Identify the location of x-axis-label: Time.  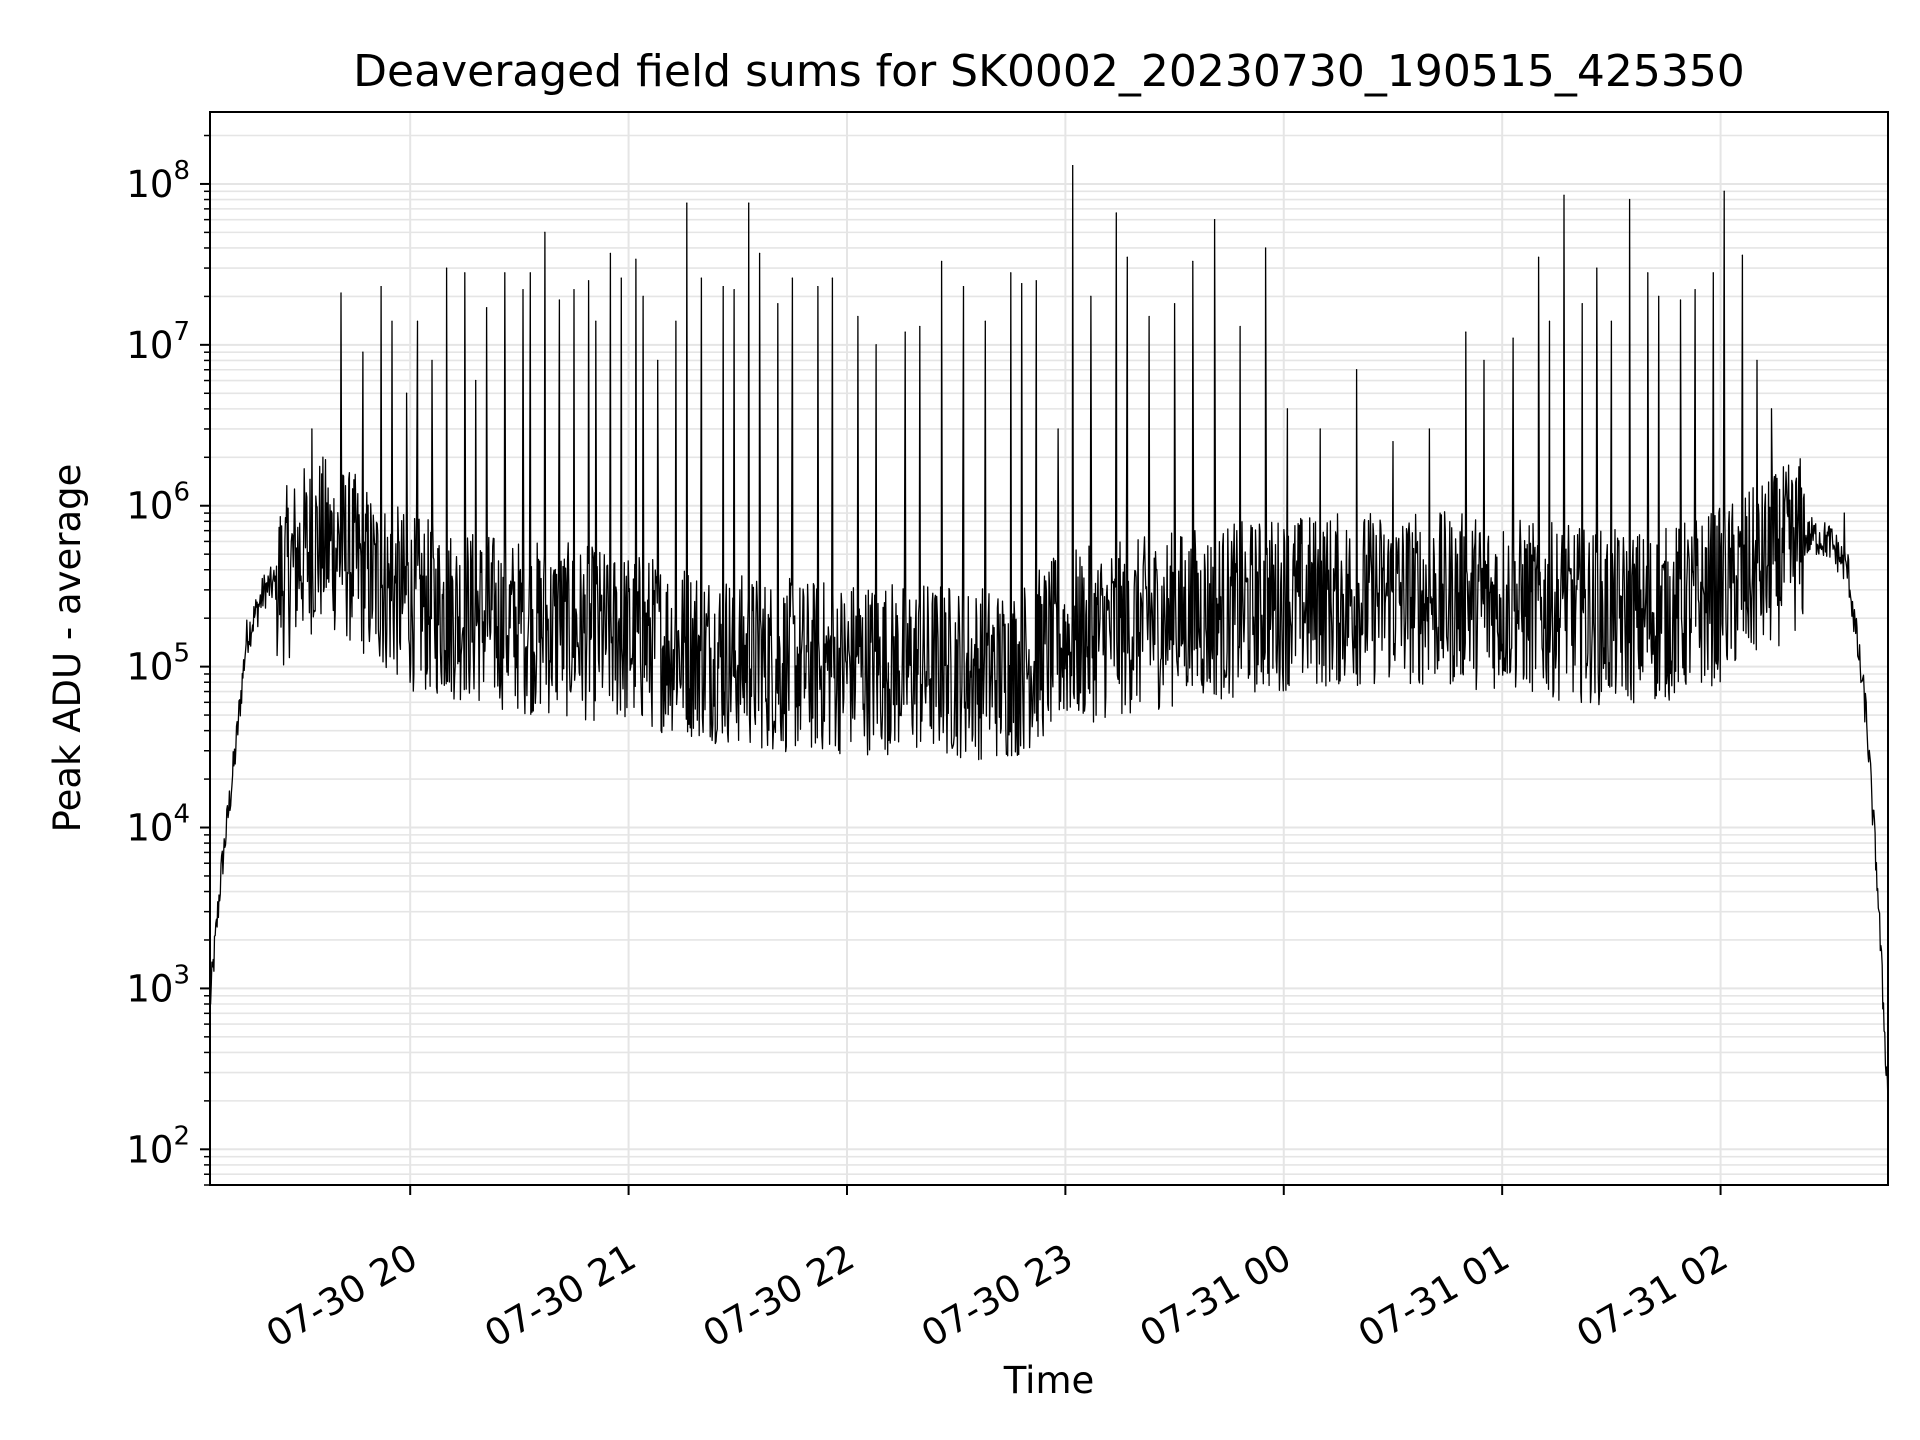
(1049, 1380).